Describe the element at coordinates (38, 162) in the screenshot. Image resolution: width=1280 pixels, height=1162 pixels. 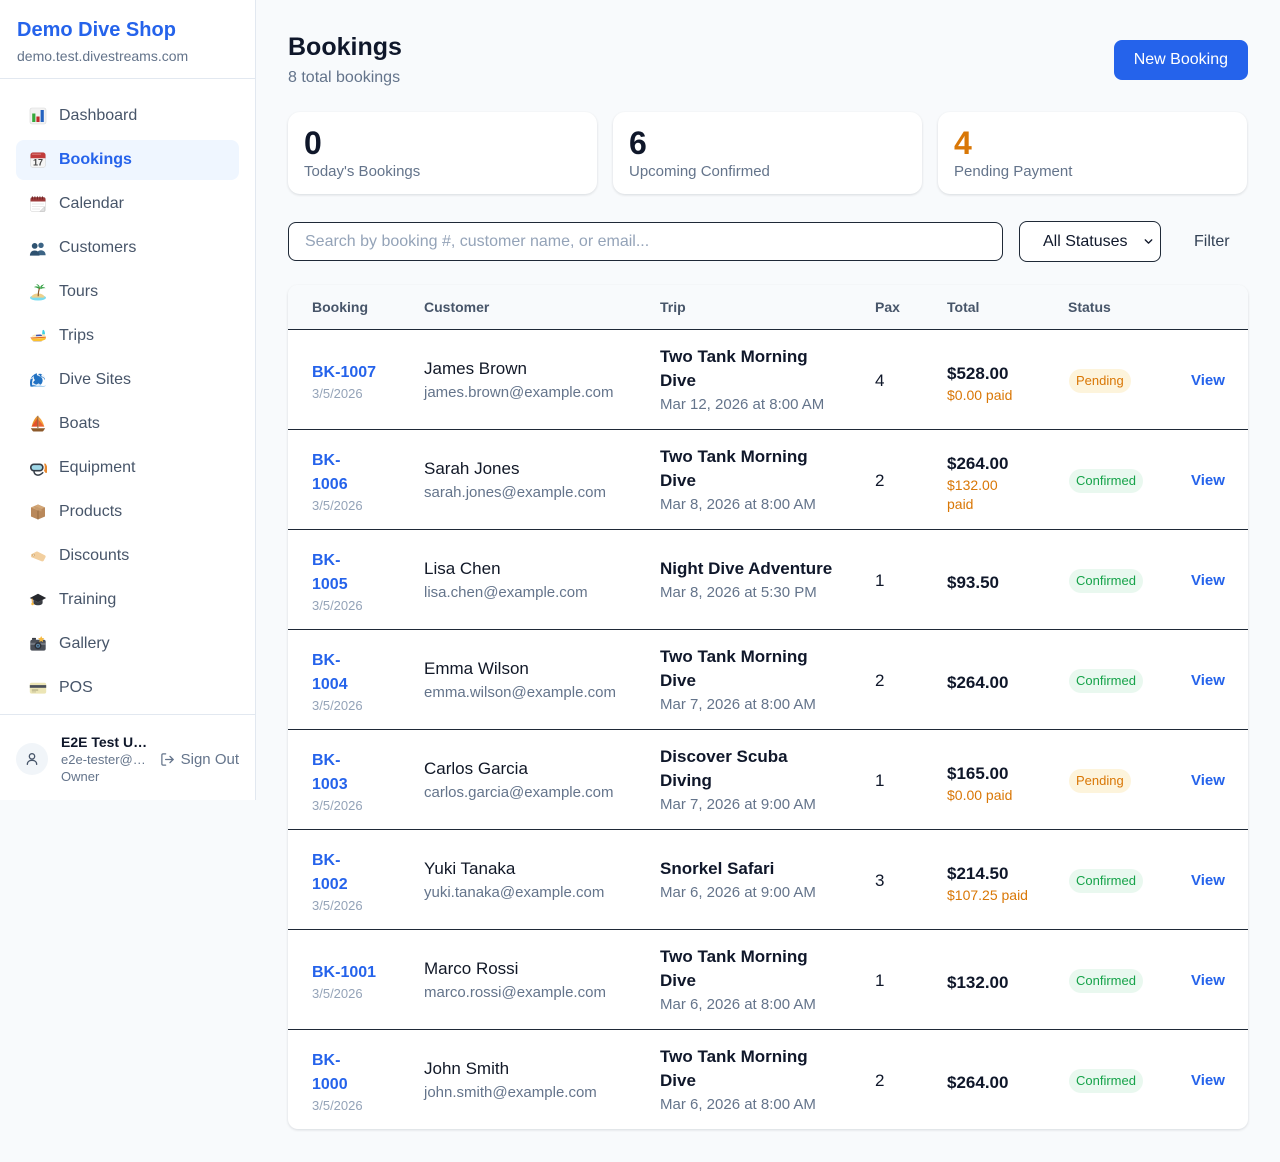
I see `svg-text: 17` at that location.